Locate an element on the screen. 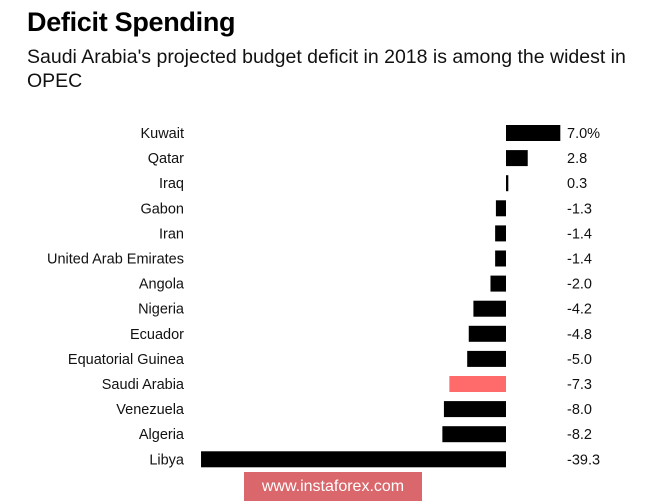  value-label: -8.2 is located at coordinates (579, 435).